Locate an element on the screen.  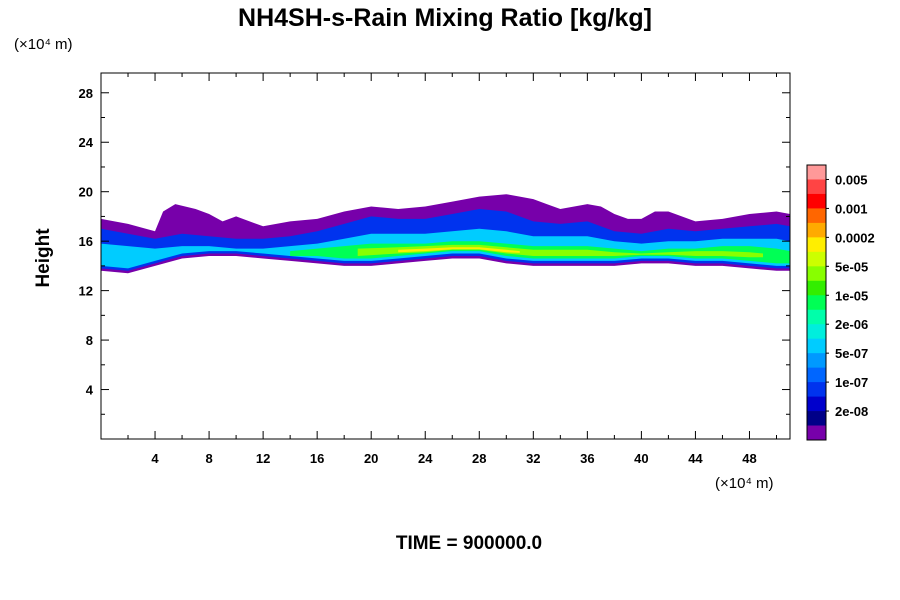
y-tick-label: 4 is located at coordinates (90, 390).